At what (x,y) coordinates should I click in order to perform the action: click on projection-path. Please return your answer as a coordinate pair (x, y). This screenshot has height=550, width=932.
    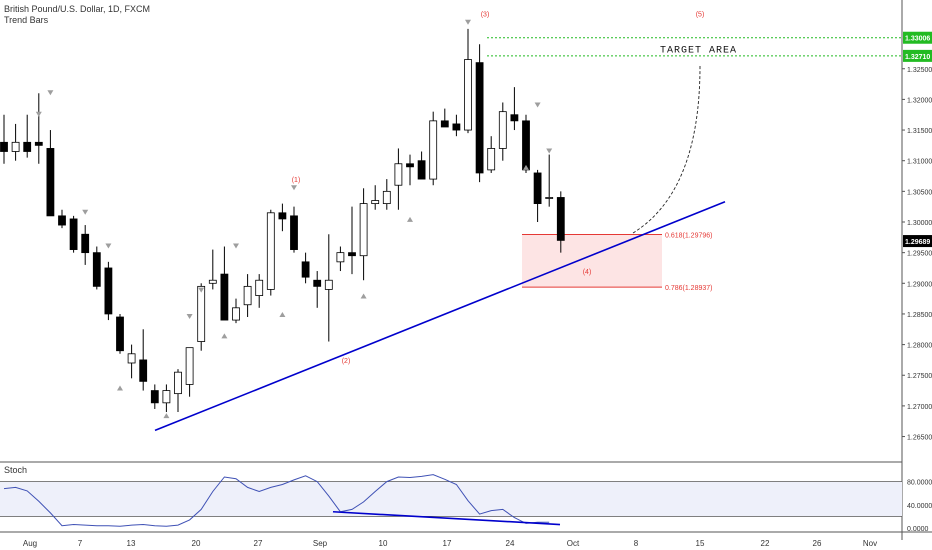
    Looking at the image, I should click on (666, 149).